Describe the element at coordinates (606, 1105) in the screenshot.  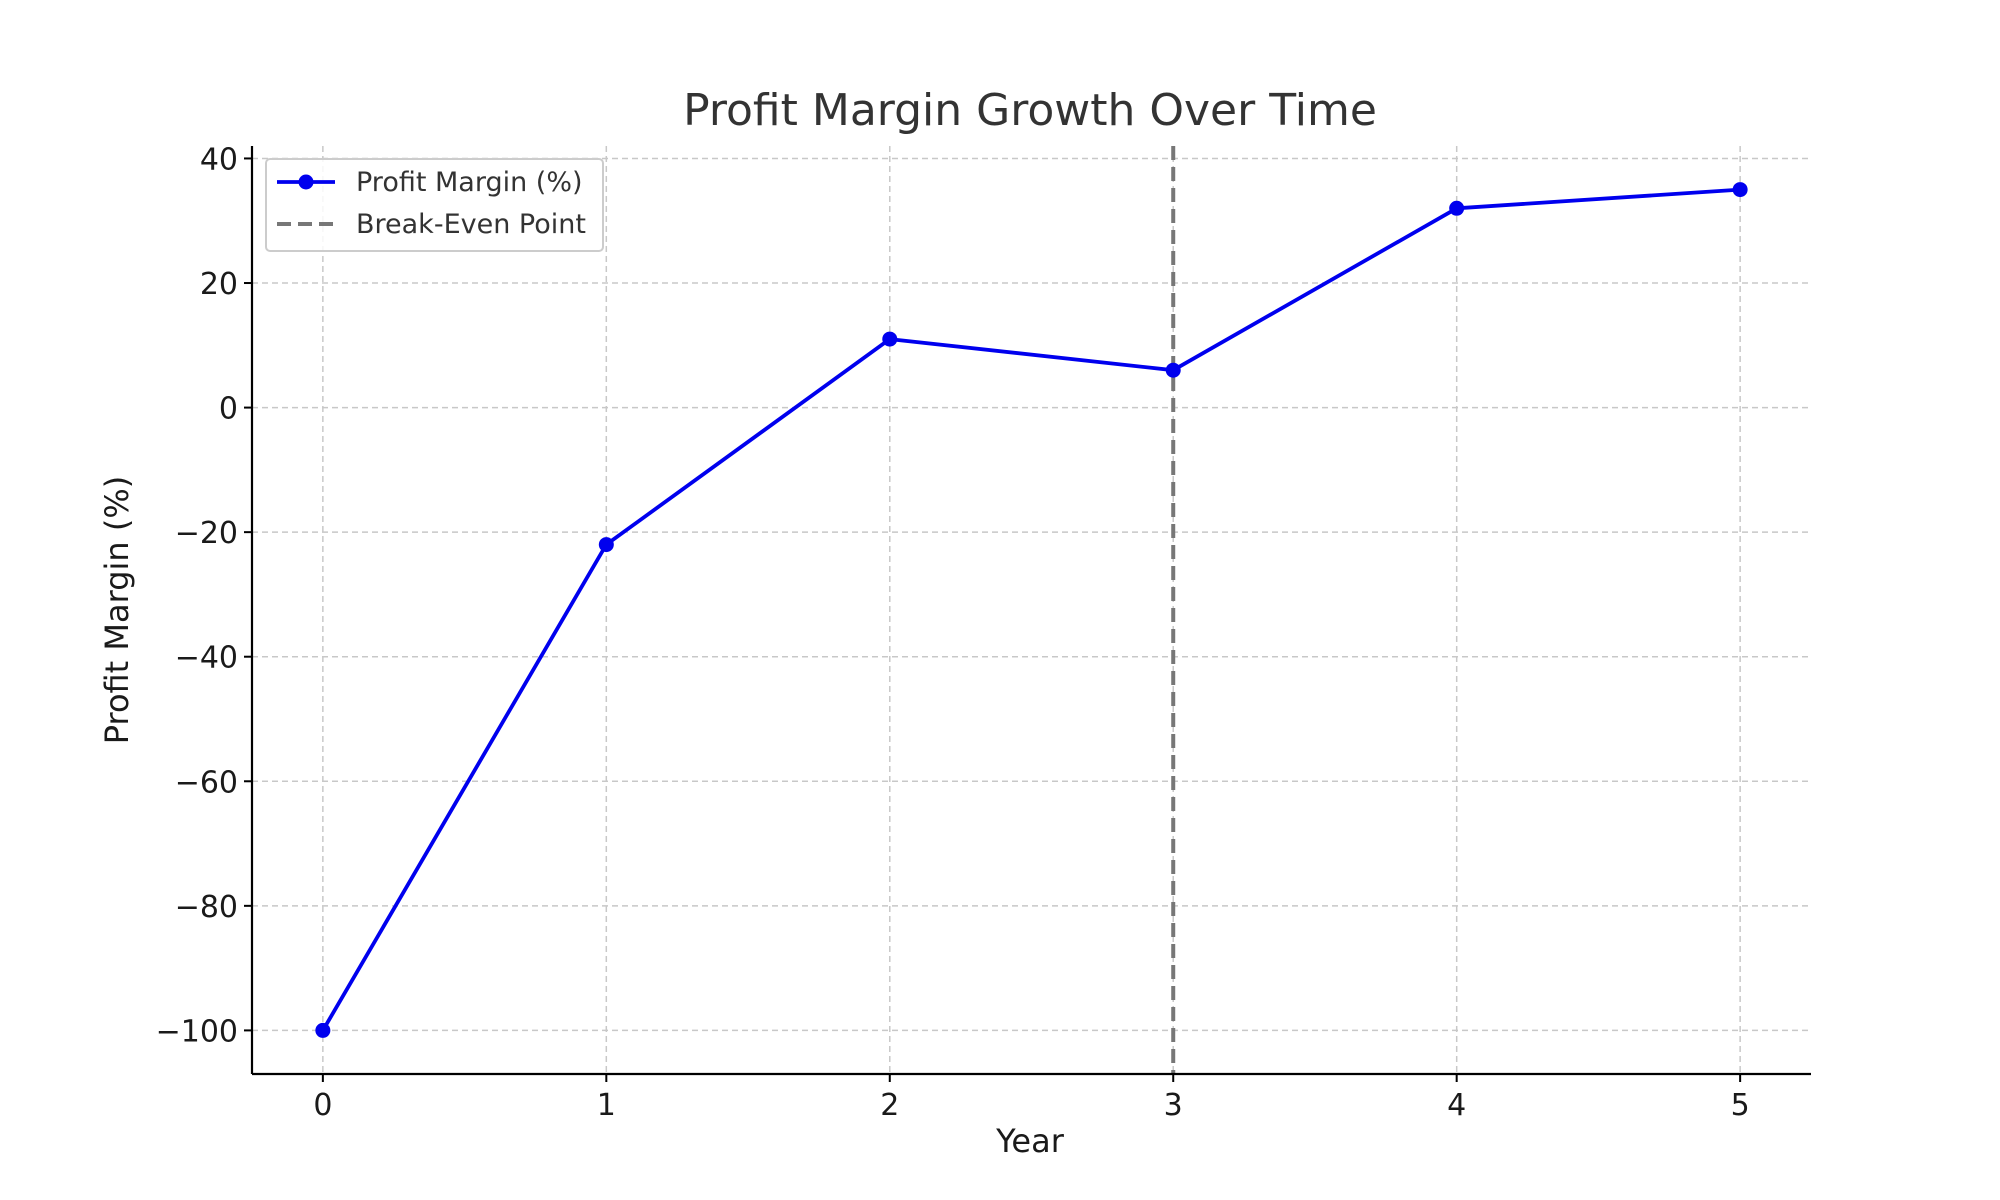
I see `x-tick-label: 1` at that location.